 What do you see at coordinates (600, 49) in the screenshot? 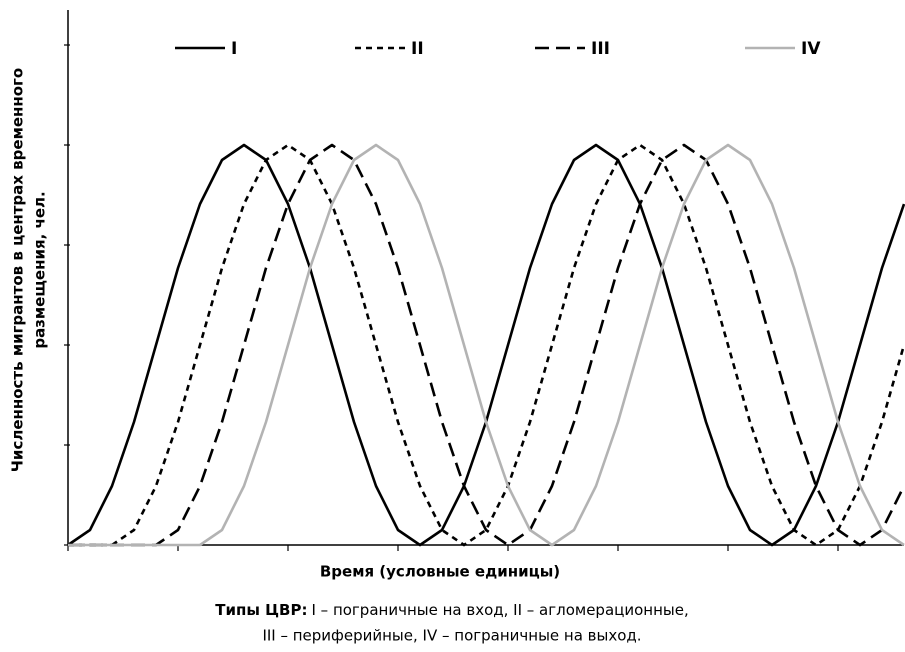
I see `legend-label: III` at bounding box center [600, 49].